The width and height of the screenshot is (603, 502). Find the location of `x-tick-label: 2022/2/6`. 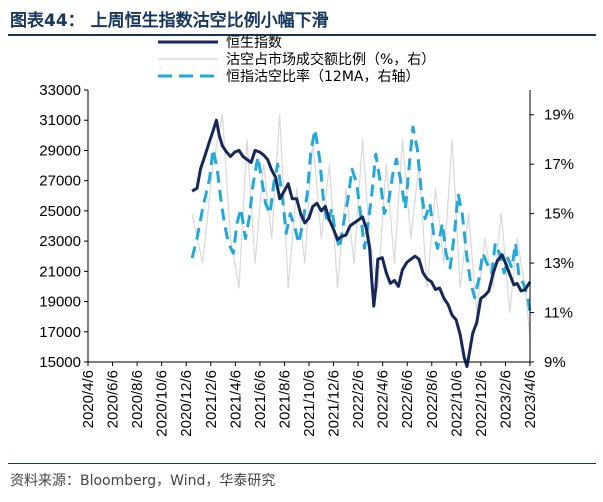

x-tick-label: 2022/2/6 is located at coordinates (358, 399).